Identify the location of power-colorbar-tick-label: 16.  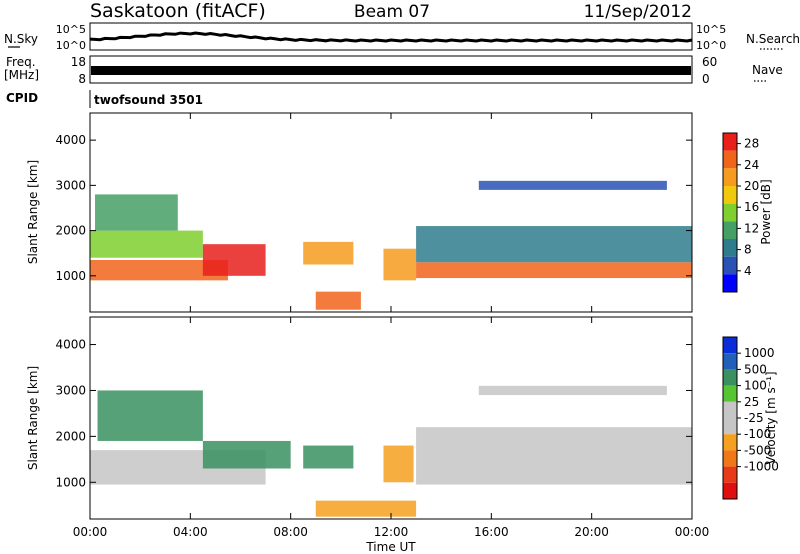
(751, 207).